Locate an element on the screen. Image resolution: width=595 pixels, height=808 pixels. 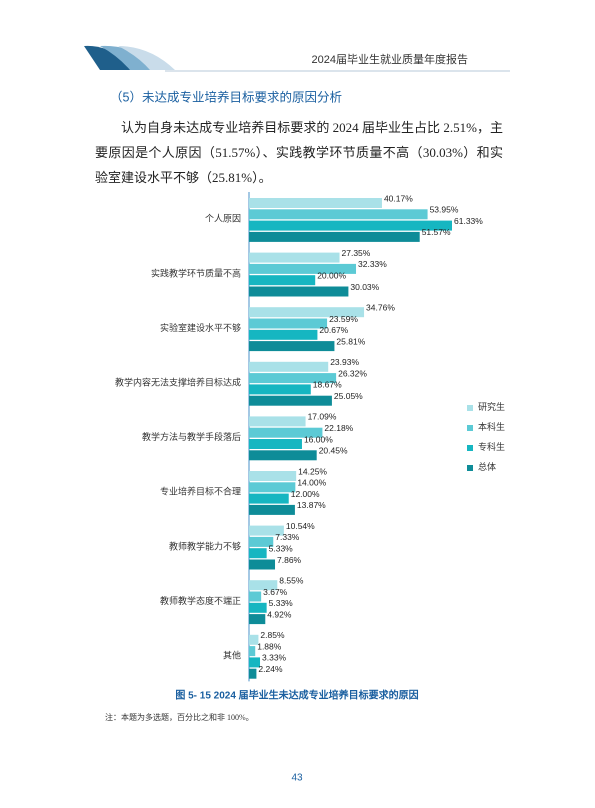
value-label: 18.67% is located at coordinates (327, 385).